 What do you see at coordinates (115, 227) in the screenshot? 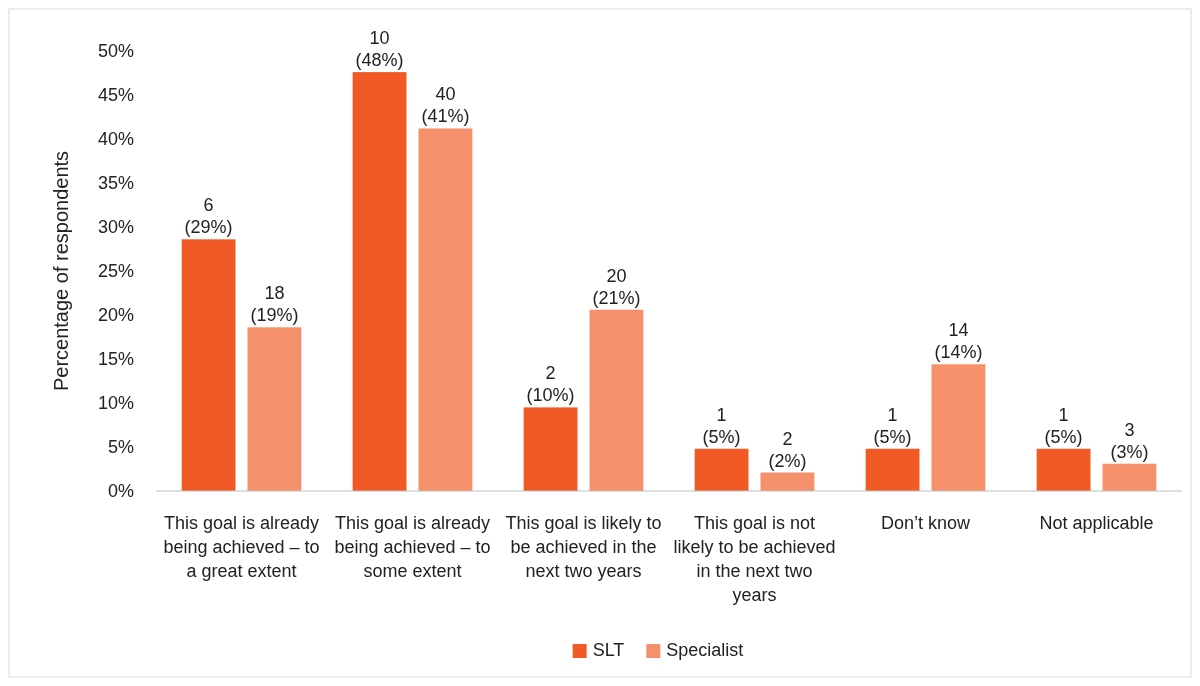
I see `y-tick-label: 30%` at bounding box center [115, 227].